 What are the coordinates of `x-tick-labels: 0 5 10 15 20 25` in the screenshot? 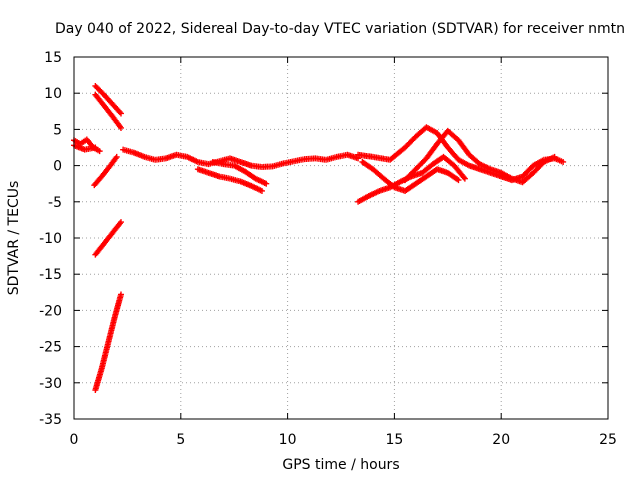 It's located at (343, 440).